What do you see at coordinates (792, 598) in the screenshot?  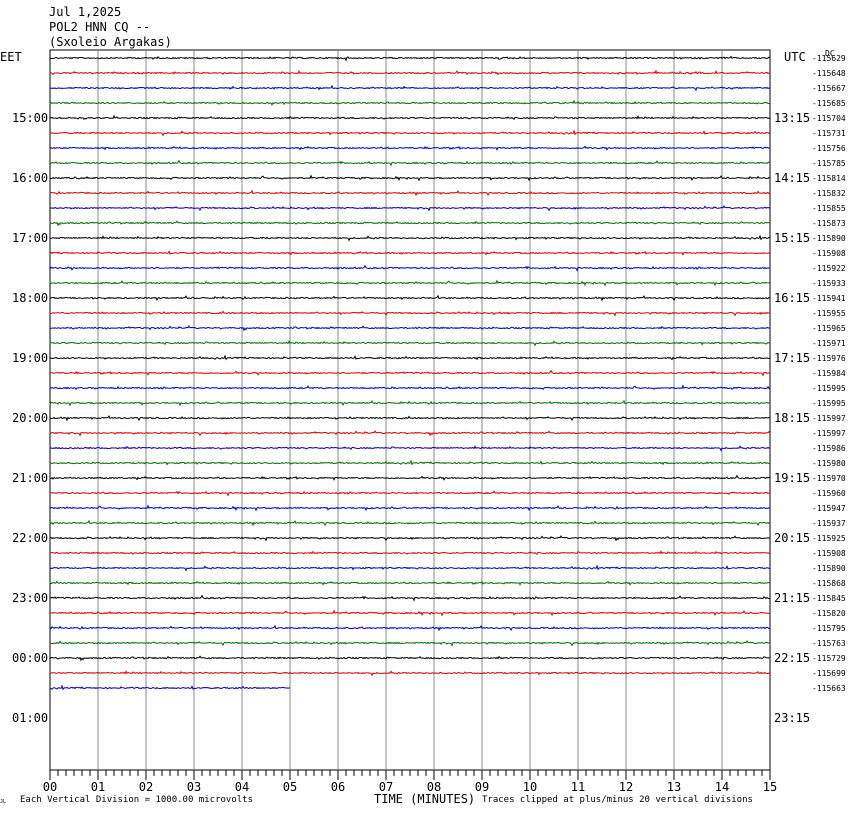 I see `right-hour-label: 21:15` at bounding box center [792, 598].